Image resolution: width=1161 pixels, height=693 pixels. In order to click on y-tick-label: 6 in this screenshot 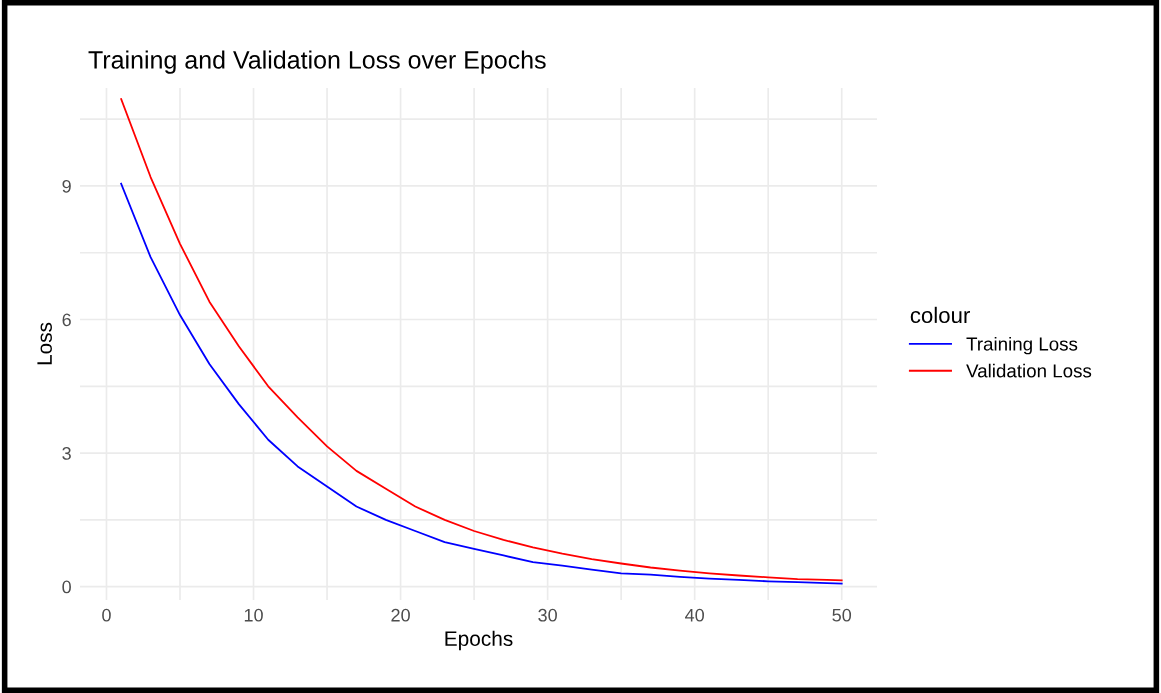, I will do `click(66, 320)`.